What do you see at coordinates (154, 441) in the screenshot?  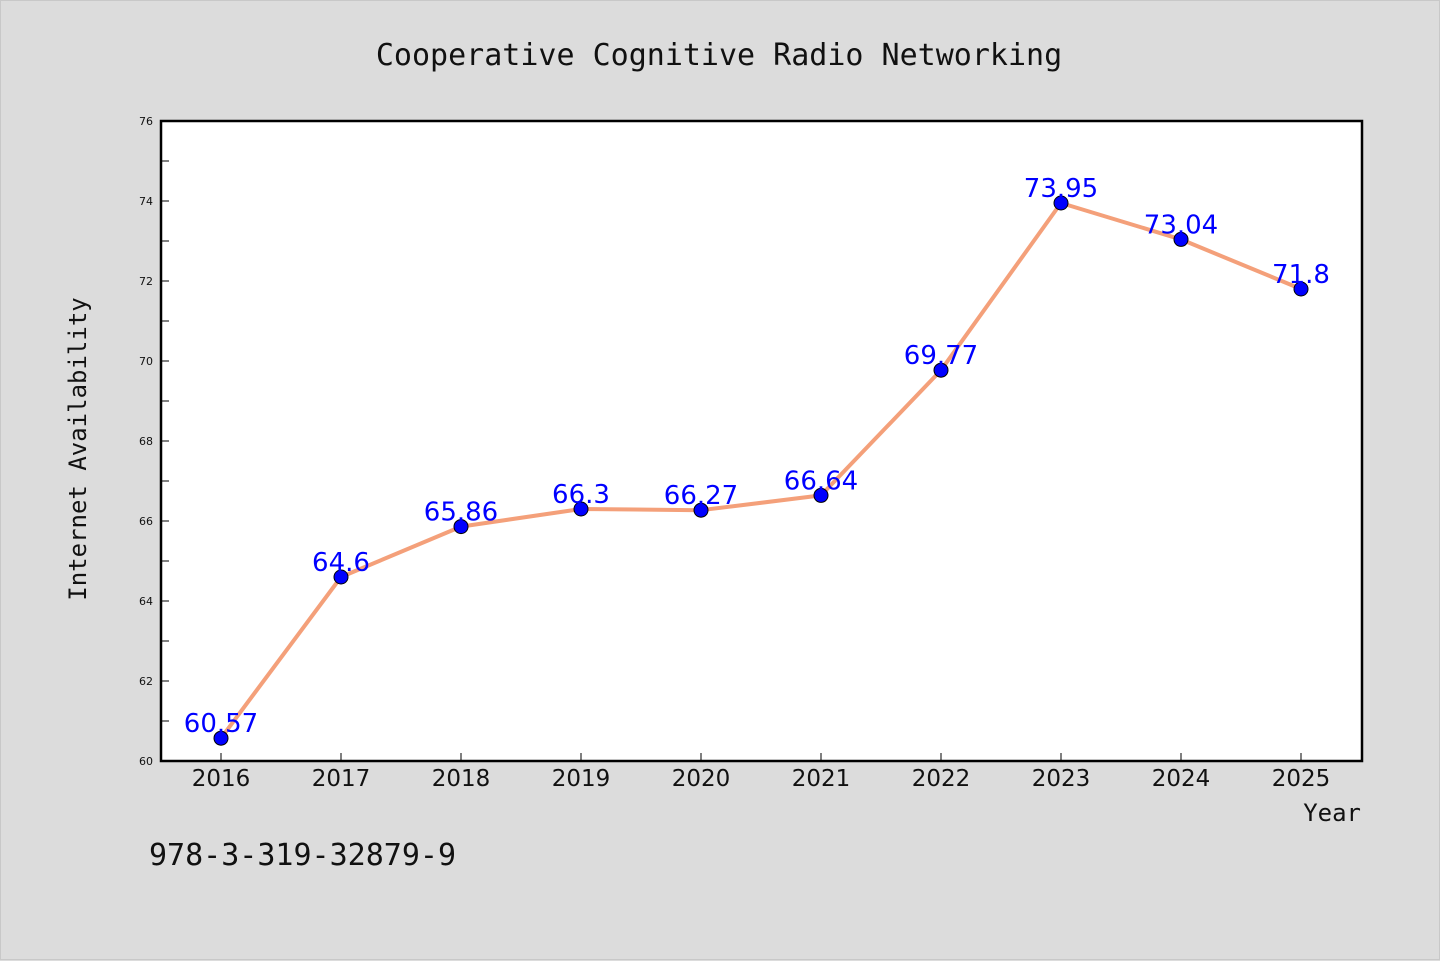 I see `y-axis-ticks: 60 62 64 66 68 70 72 74 76` at bounding box center [154, 441].